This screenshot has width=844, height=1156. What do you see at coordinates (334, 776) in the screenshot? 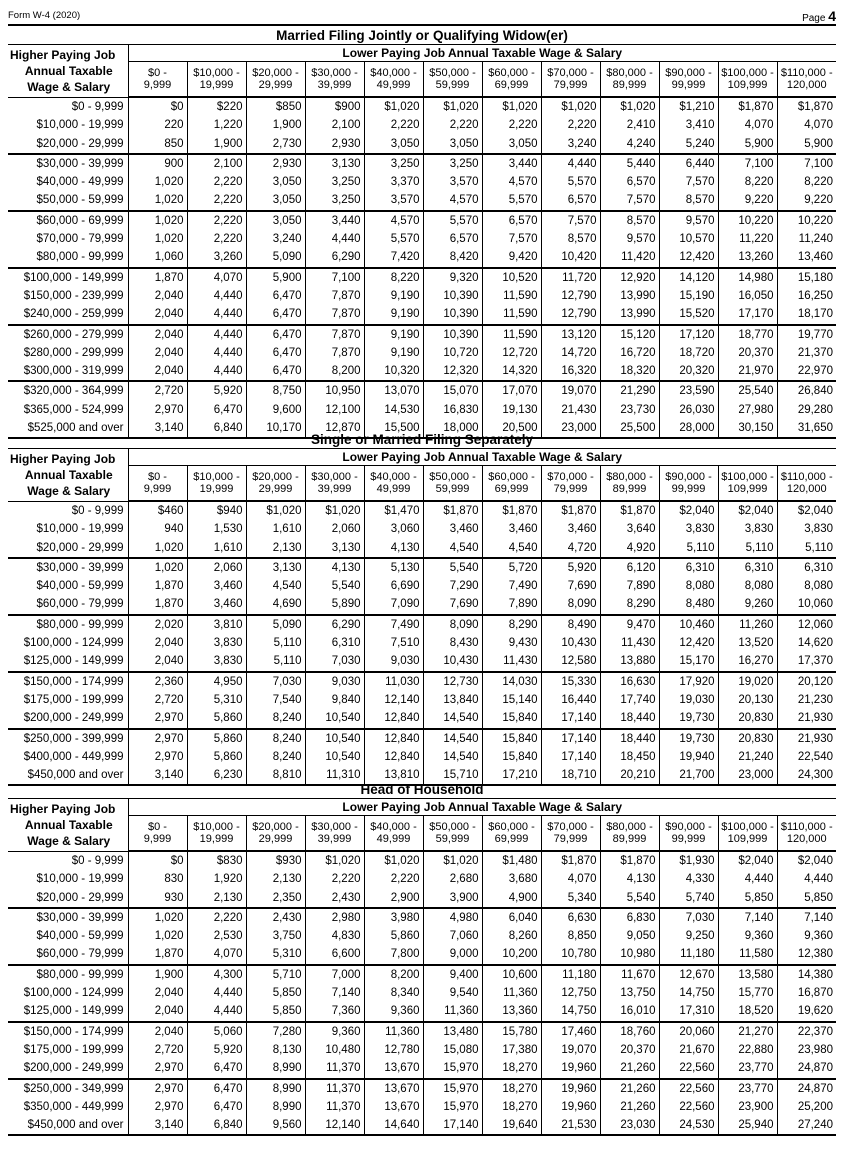
I see `table-cell: 11,310` at bounding box center [334, 776].